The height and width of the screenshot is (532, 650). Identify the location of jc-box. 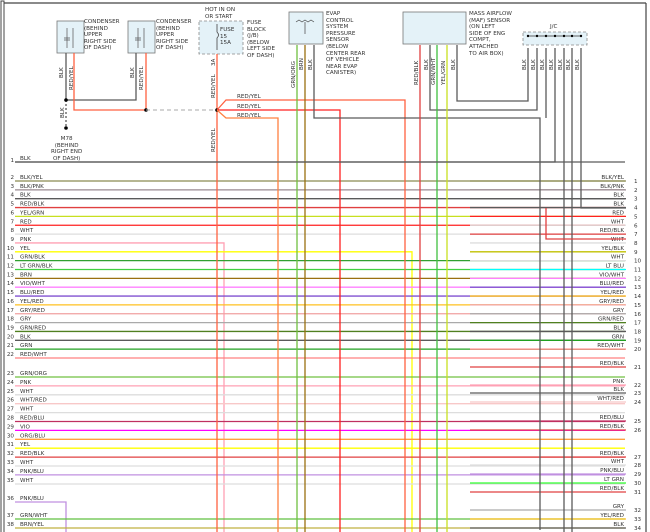
(555, 38).